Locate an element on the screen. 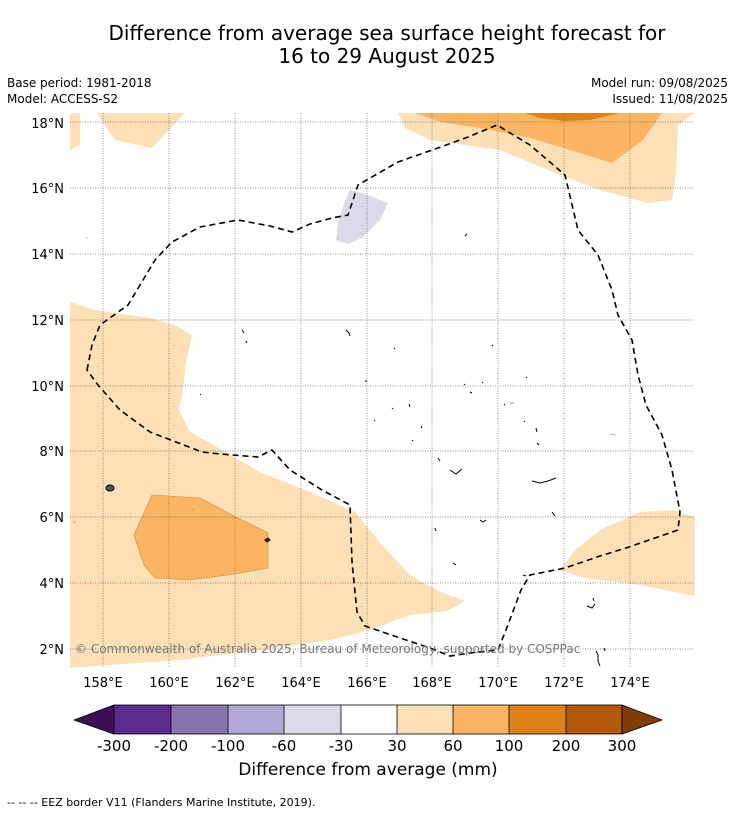  colorbar-dividers is located at coordinates (368, 719).